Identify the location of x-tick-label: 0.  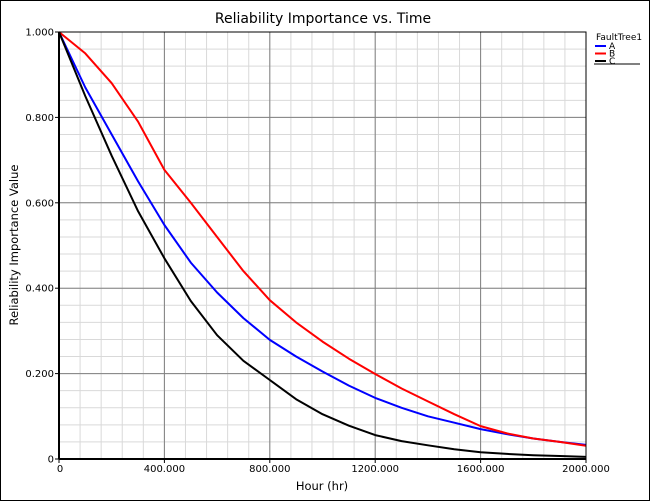
(60, 469).